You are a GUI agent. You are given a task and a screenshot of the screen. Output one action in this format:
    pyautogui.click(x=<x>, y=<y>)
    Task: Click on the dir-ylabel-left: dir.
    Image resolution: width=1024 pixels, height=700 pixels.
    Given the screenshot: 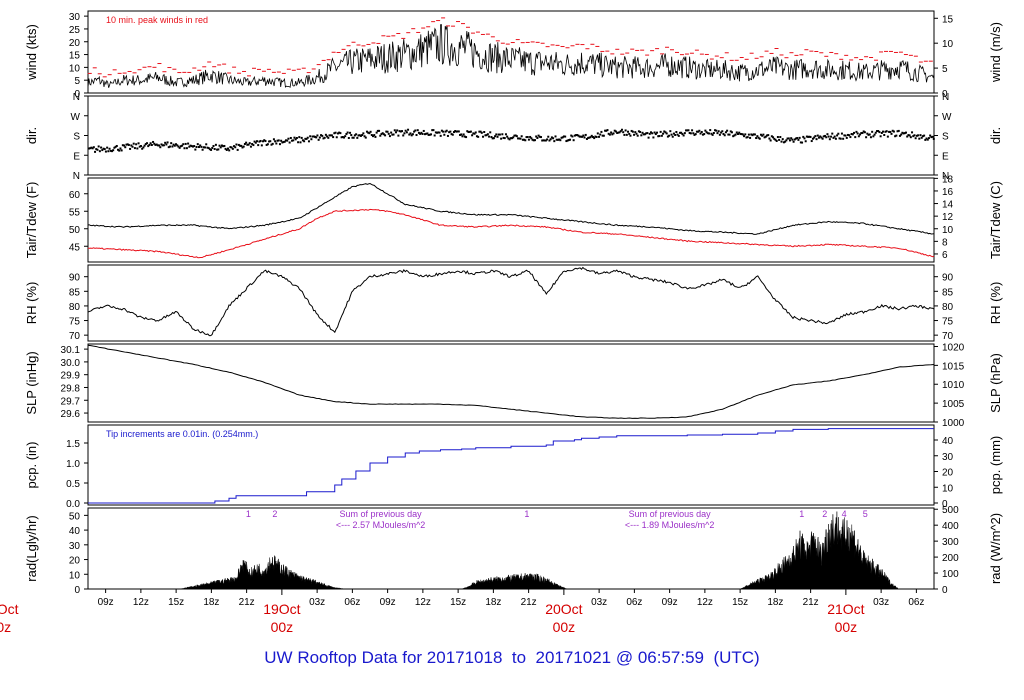 What is the action you would take?
    pyautogui.click(x=31, y=135)
    